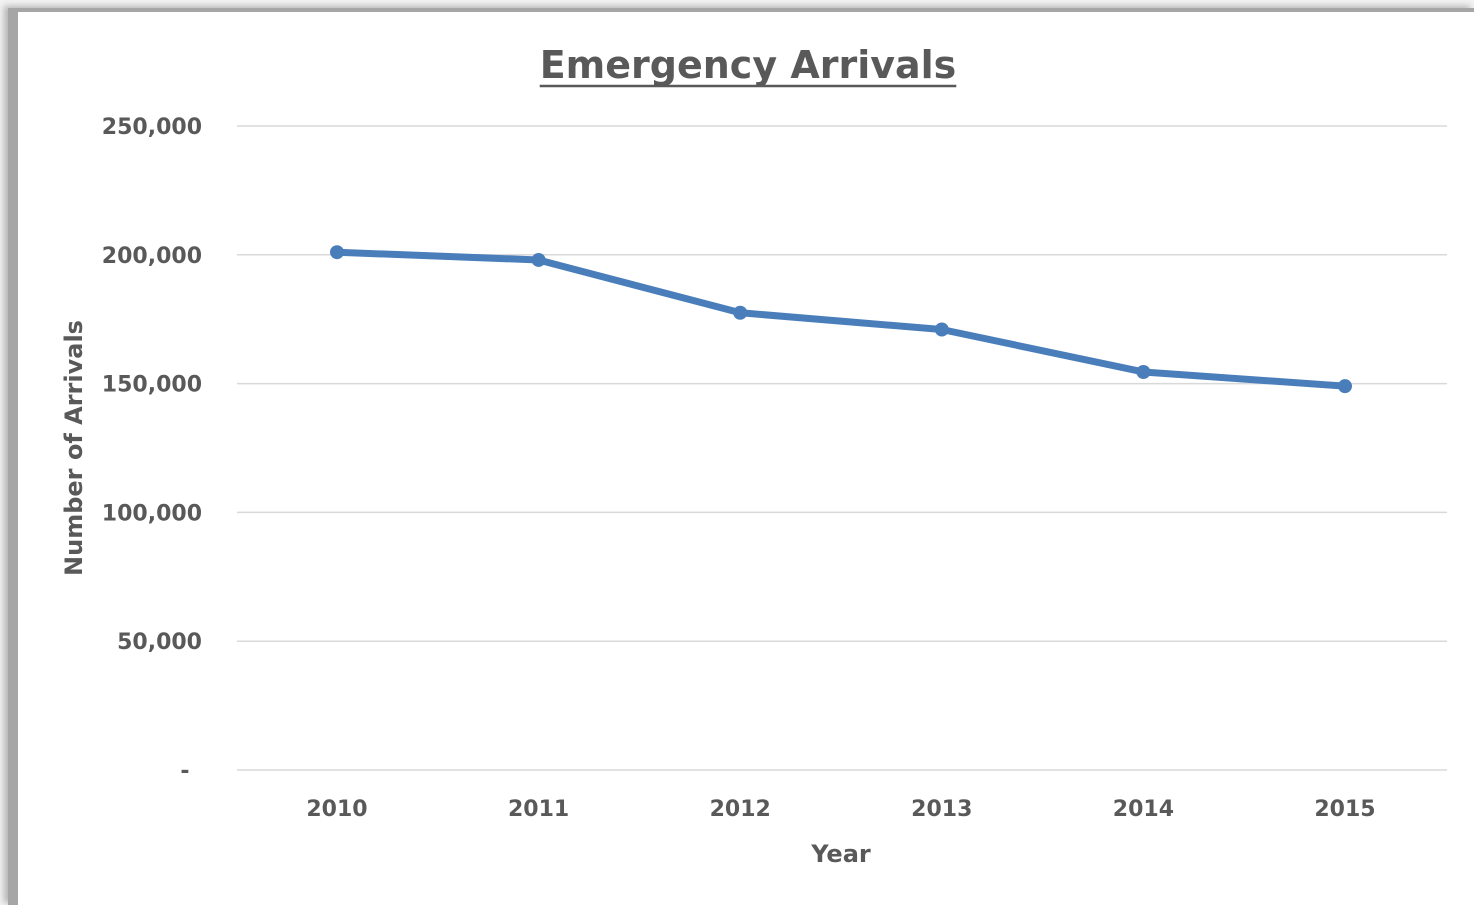  Describe the element at coordinates (336, 809) in the screenshot. I see `x-tick-label: 2010` at that location.